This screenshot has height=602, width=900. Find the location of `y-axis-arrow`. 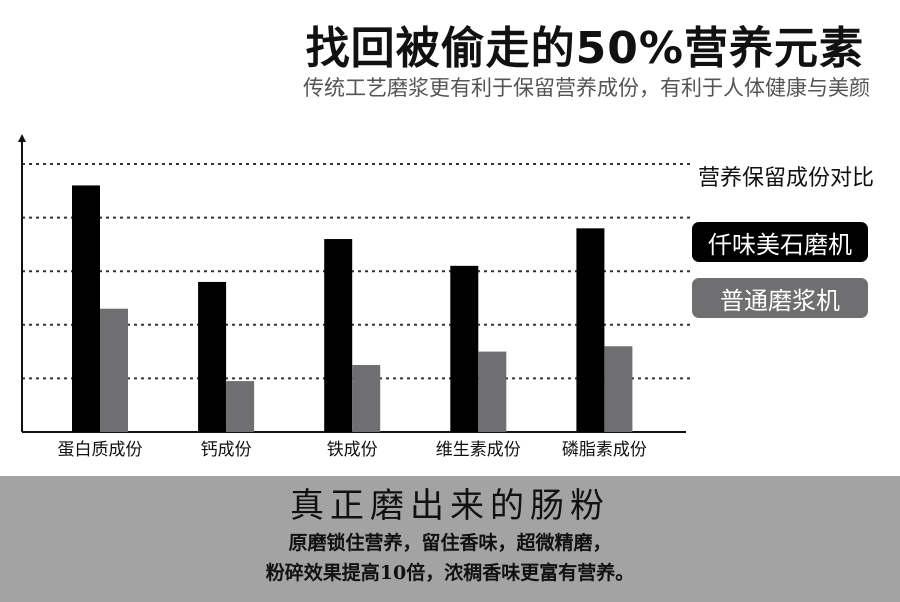

y-axis-arrow is located at coordinates (22, 138).